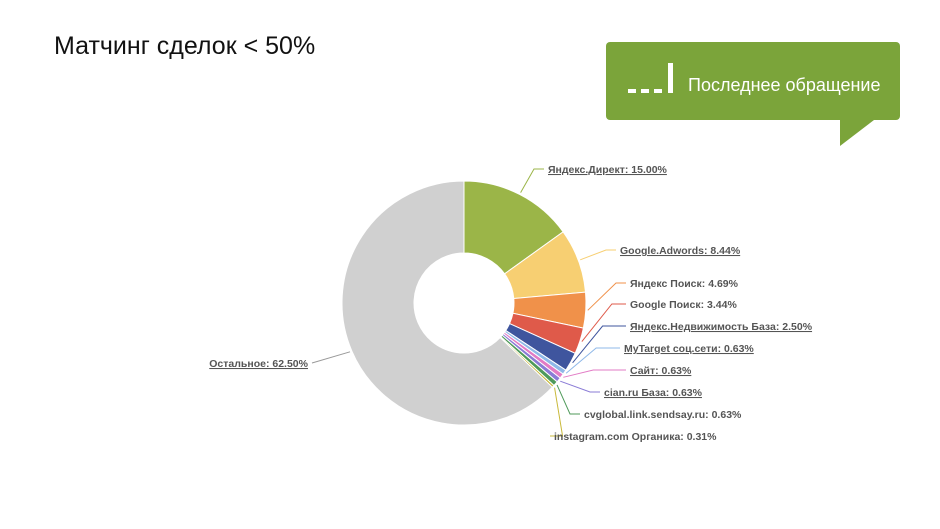  I want to click on badge-box, so click(753, 81).